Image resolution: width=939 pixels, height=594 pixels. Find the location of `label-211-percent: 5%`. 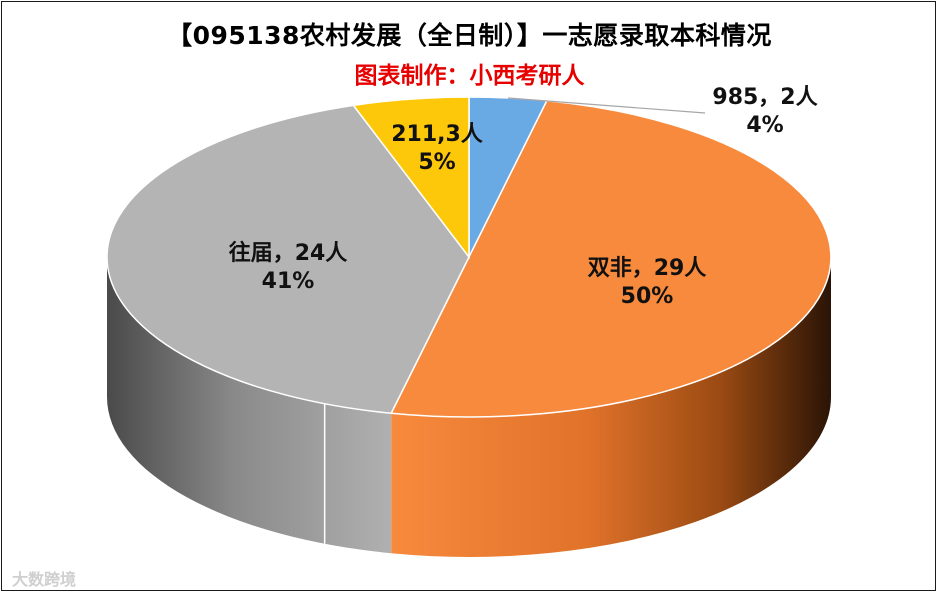

label-211-percent: 5% is located at coordinates (437, 162).